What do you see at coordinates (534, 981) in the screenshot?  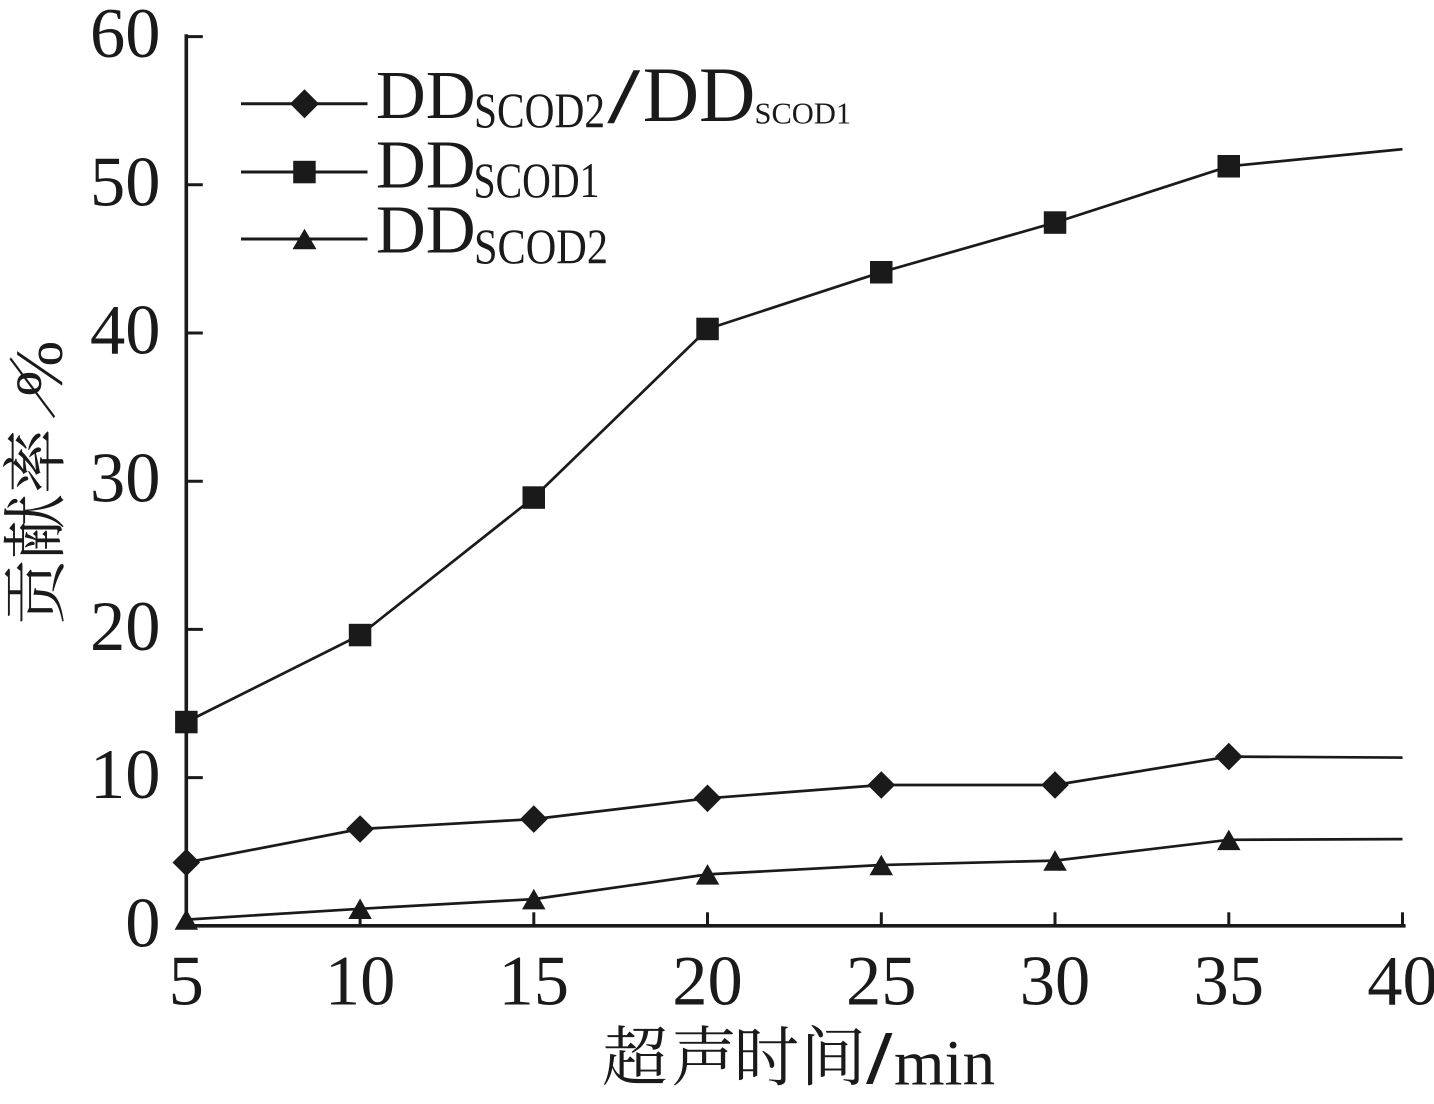 I see `svg-text: 15` at bounding box center [534, 981].